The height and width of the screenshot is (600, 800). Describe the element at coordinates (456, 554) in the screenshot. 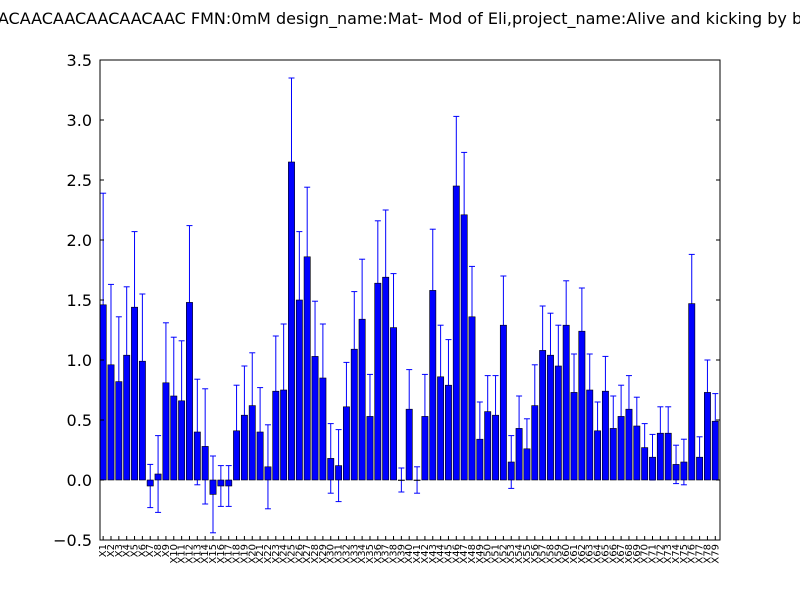

I see `x-tick-label: X46` at that location.